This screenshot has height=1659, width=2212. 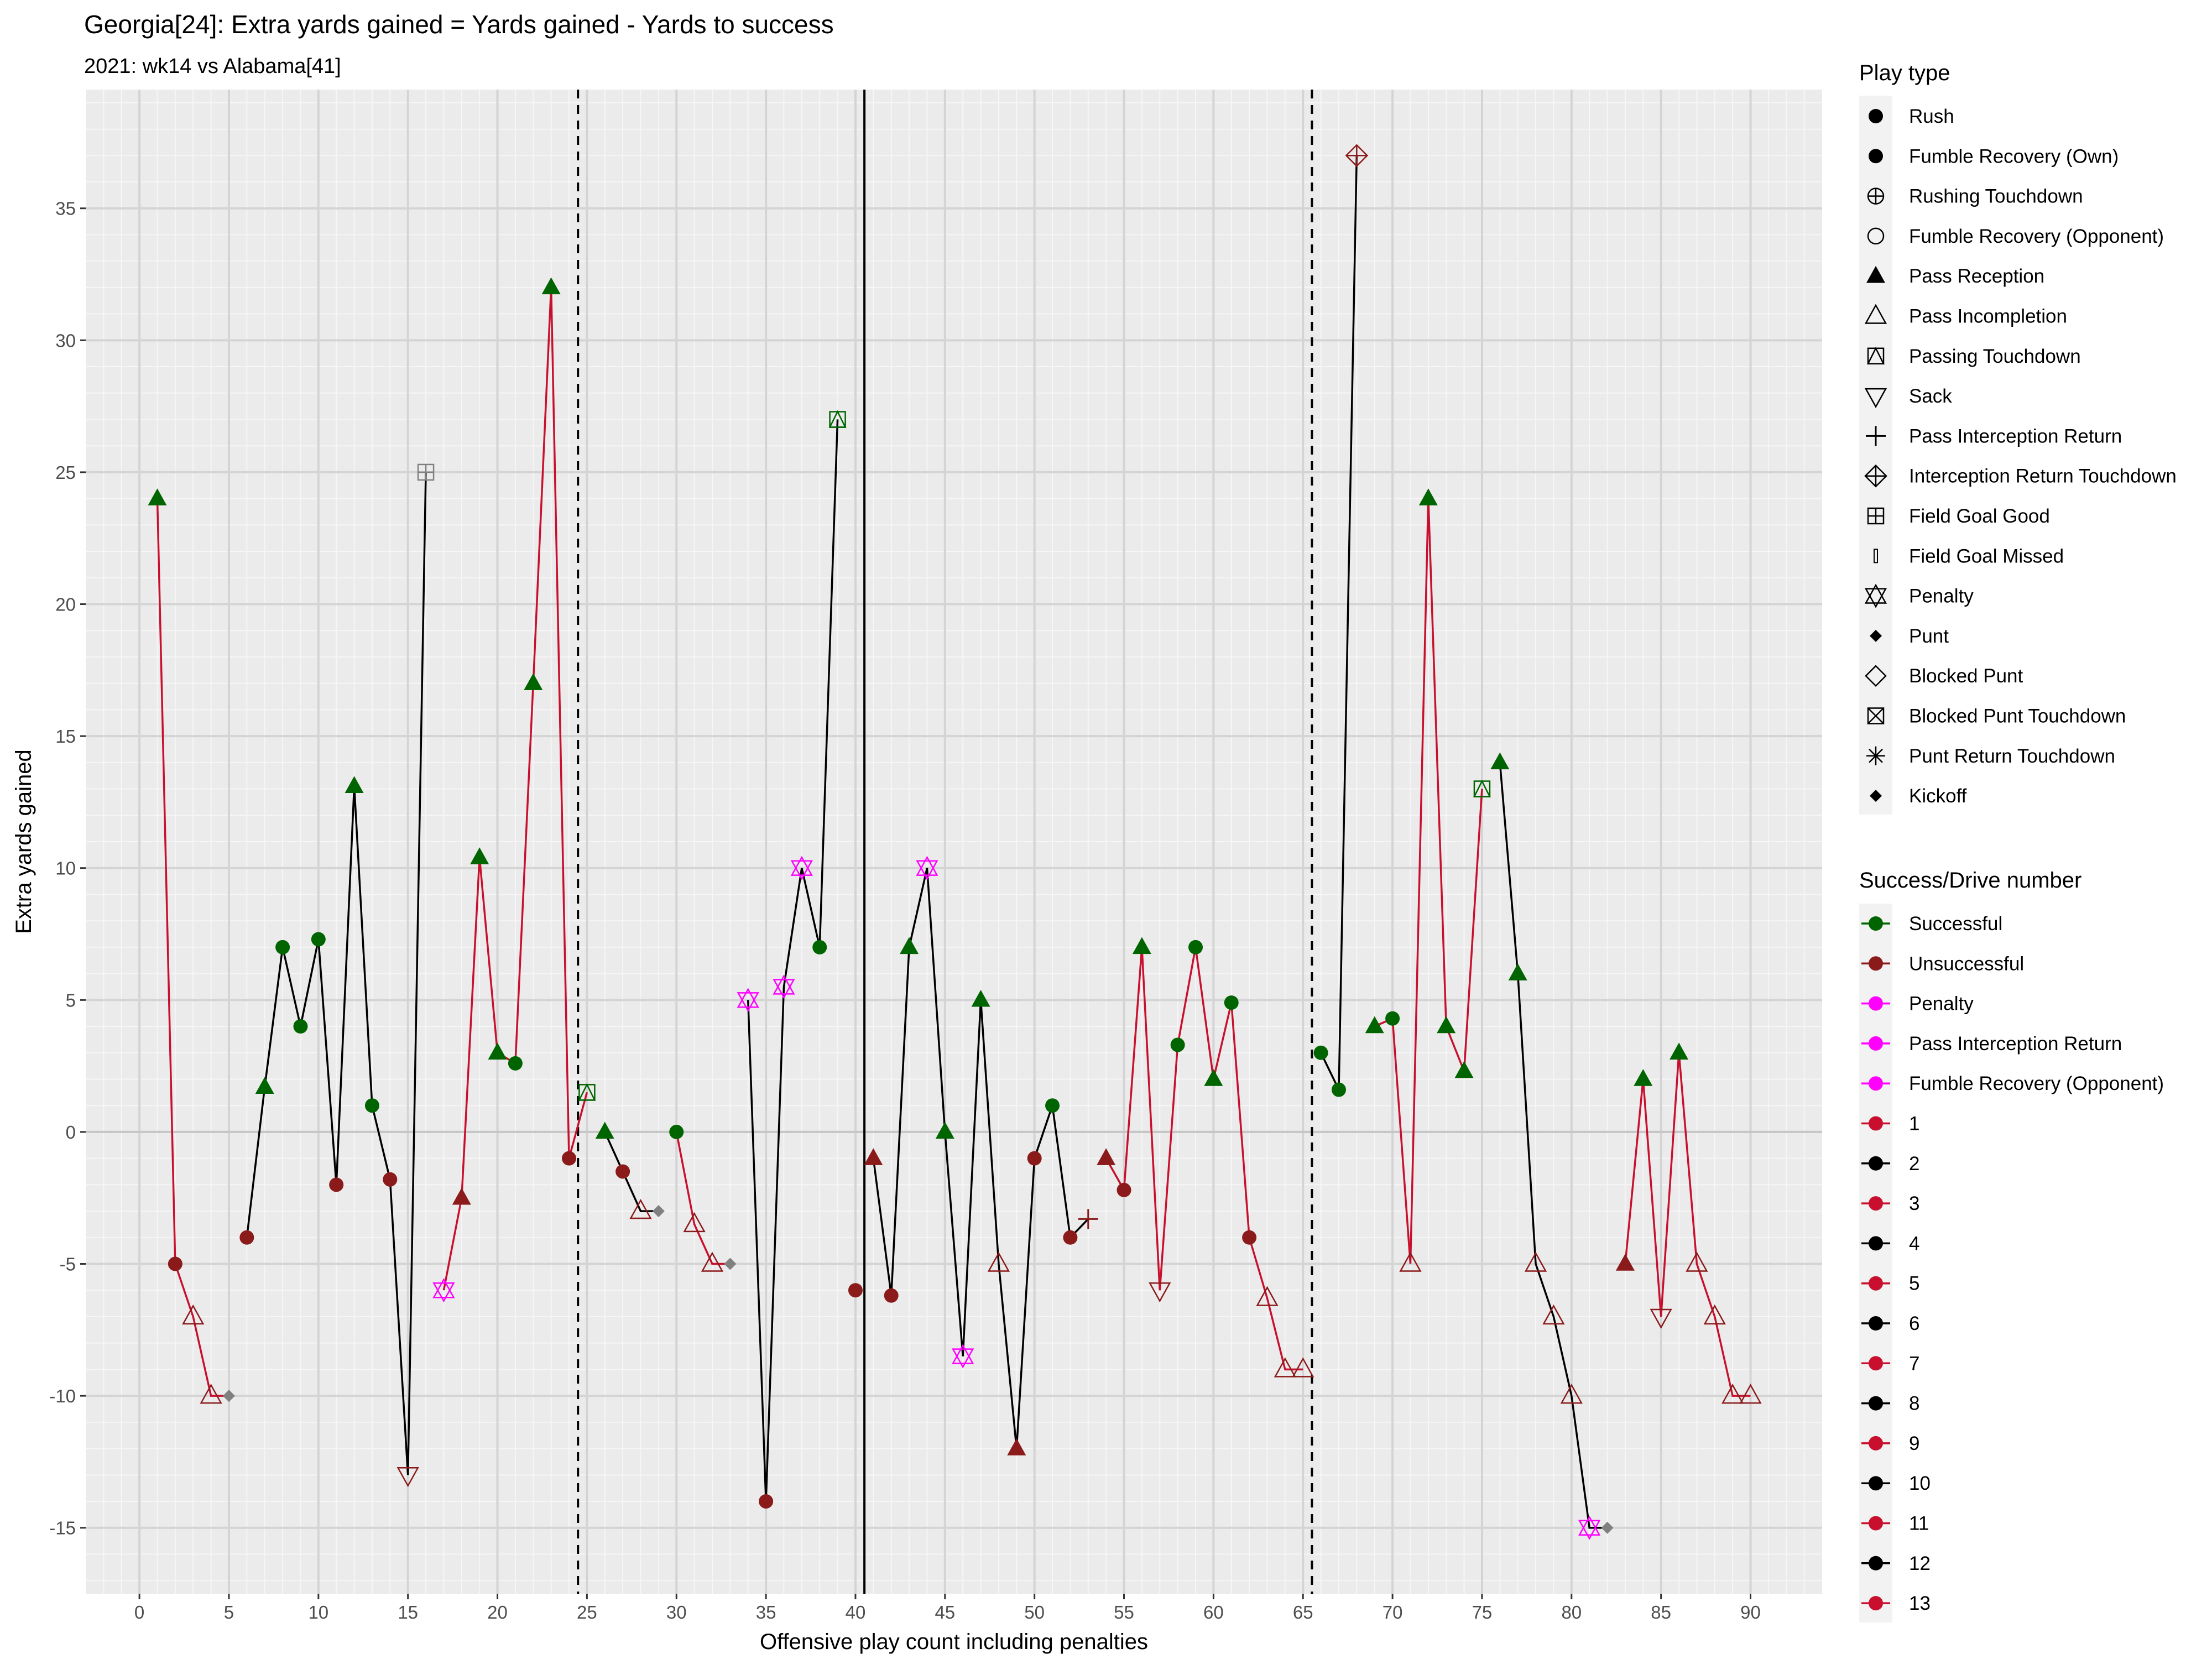 What do you see at coordinates (63, 1396) in the screenshot?
I see `y-tick-label: -10` at bounding box center [63, 1396].